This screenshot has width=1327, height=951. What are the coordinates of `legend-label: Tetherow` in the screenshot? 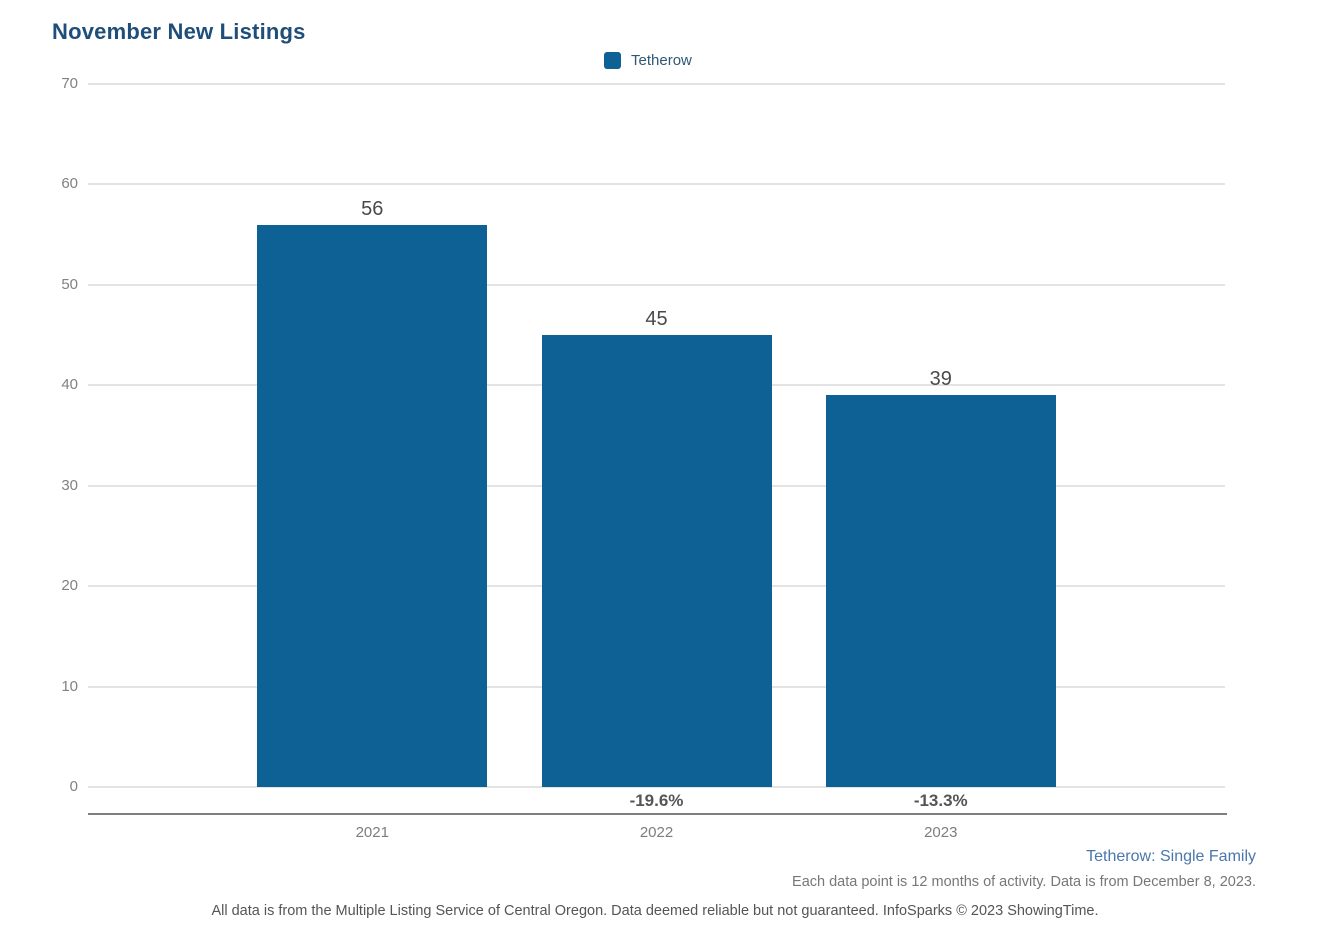 It's located at (661, 60).